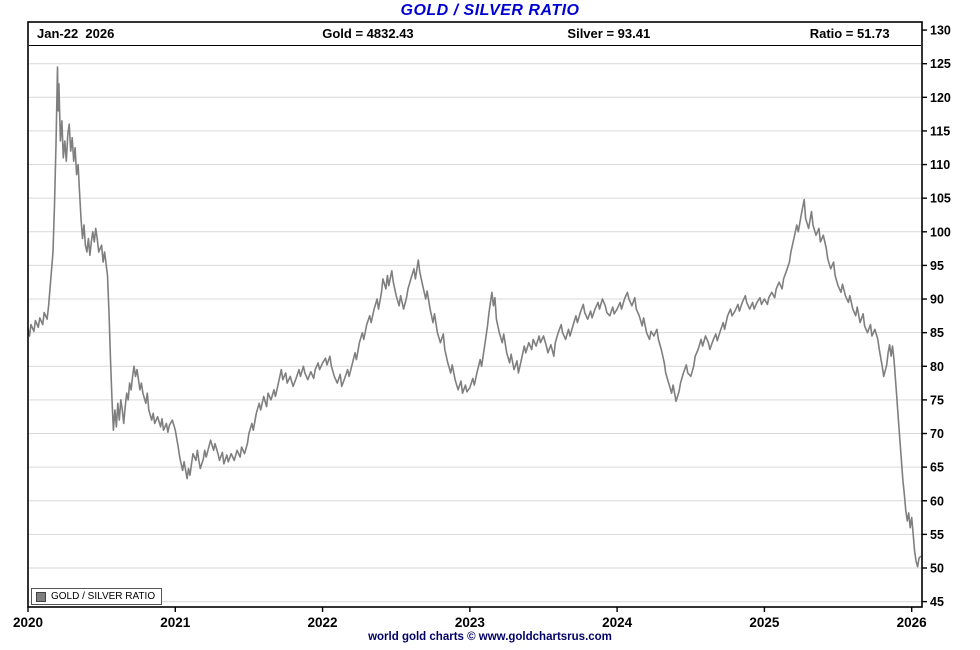  Describe the element at coordinates (175, 622) in the screenshot. I see `x-axis-label: 2021` at that location.